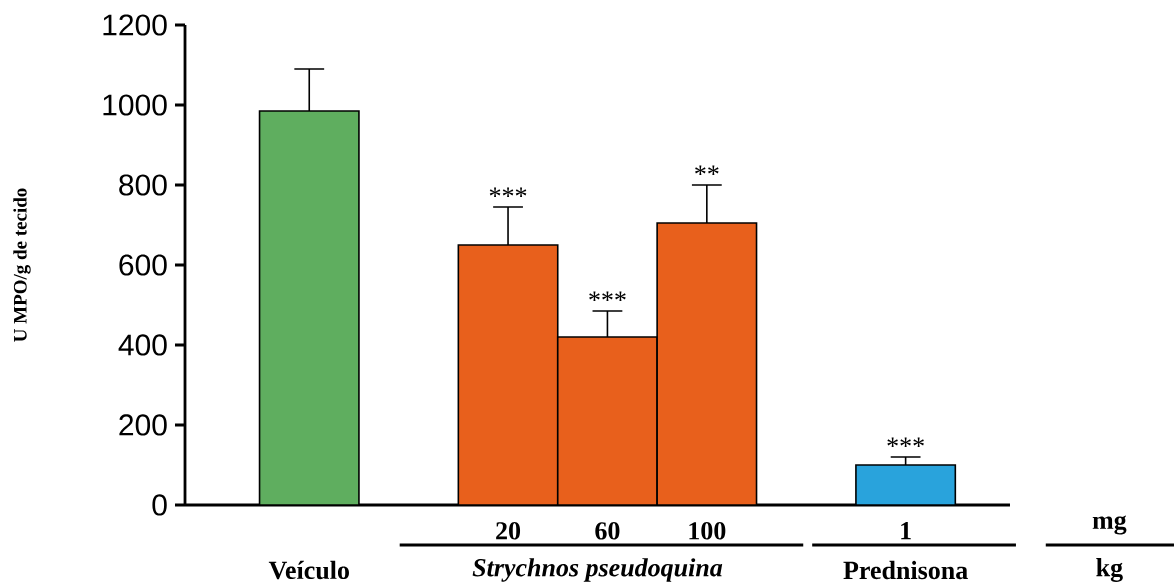 The height and width of the screenshot is (586, 1174). Describe the element at coordinates (159, 505) in the screenshot. I see `y-tick-label: 0` at that location.